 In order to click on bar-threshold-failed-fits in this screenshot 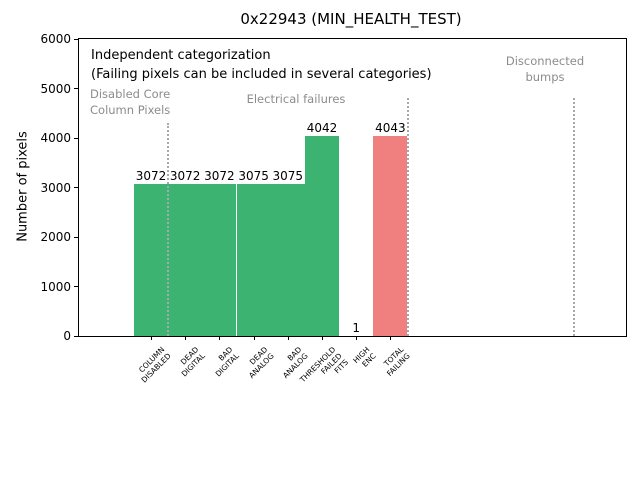, I will do `click(322, 235)`.